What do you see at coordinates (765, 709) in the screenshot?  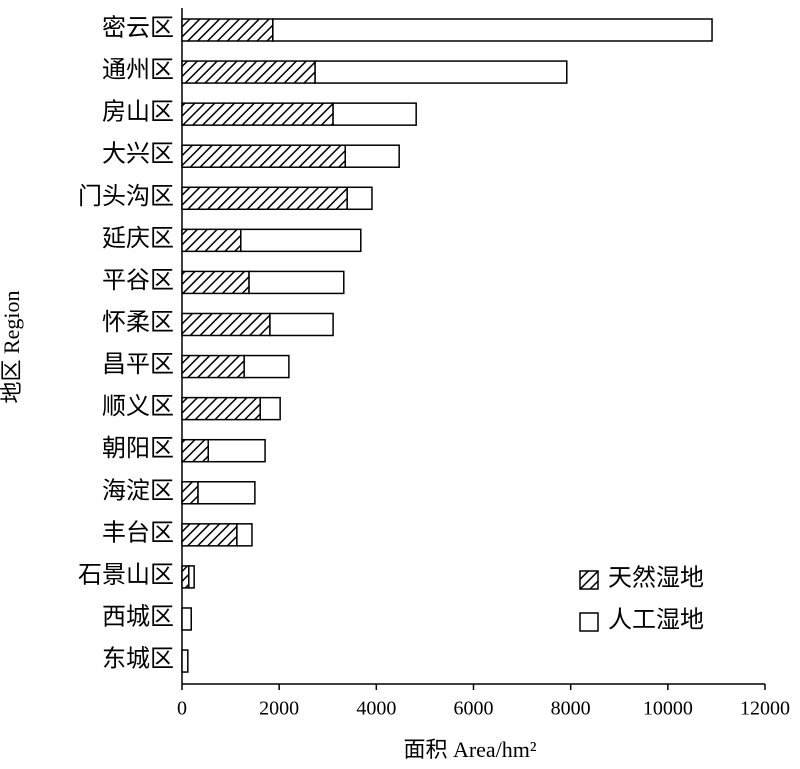 I see `x-tick-label: 12000` at bounding box center [765, 709].